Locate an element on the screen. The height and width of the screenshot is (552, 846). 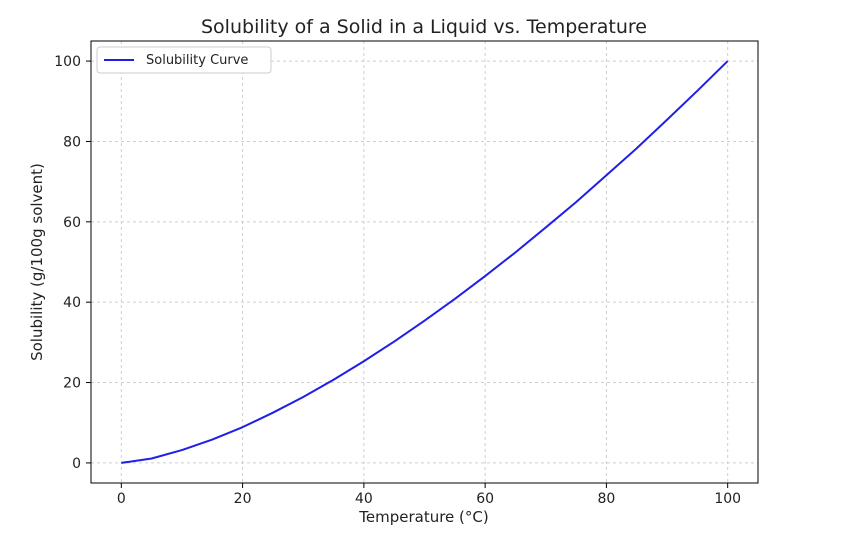
x-tick-label: 40 is located at coordinates (364, 499).